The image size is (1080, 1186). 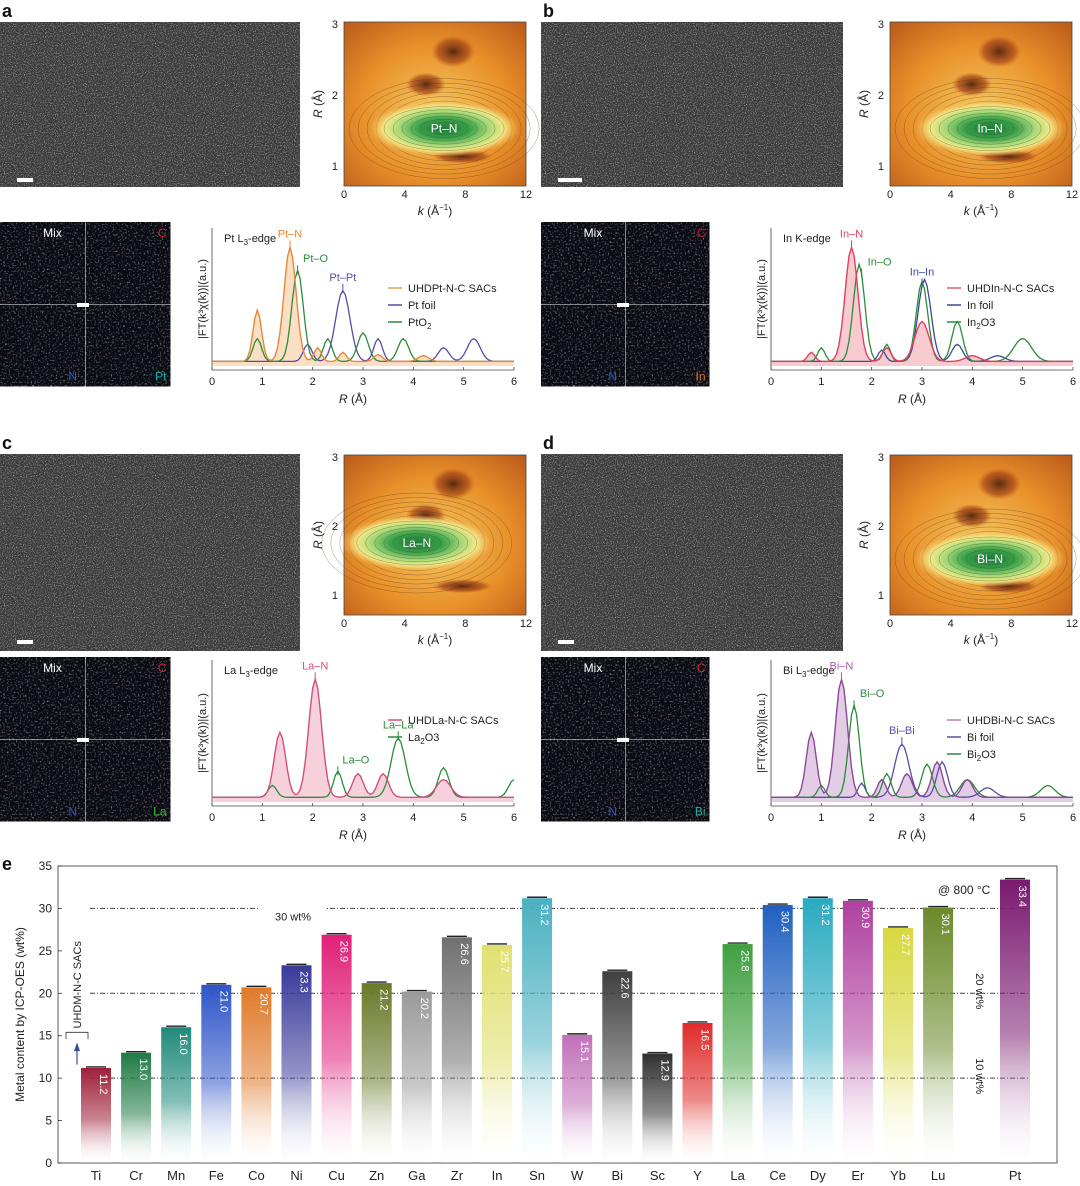 I want to click on svg-text: UHDBi-N-C SACs, so click(x=1011, y=721).